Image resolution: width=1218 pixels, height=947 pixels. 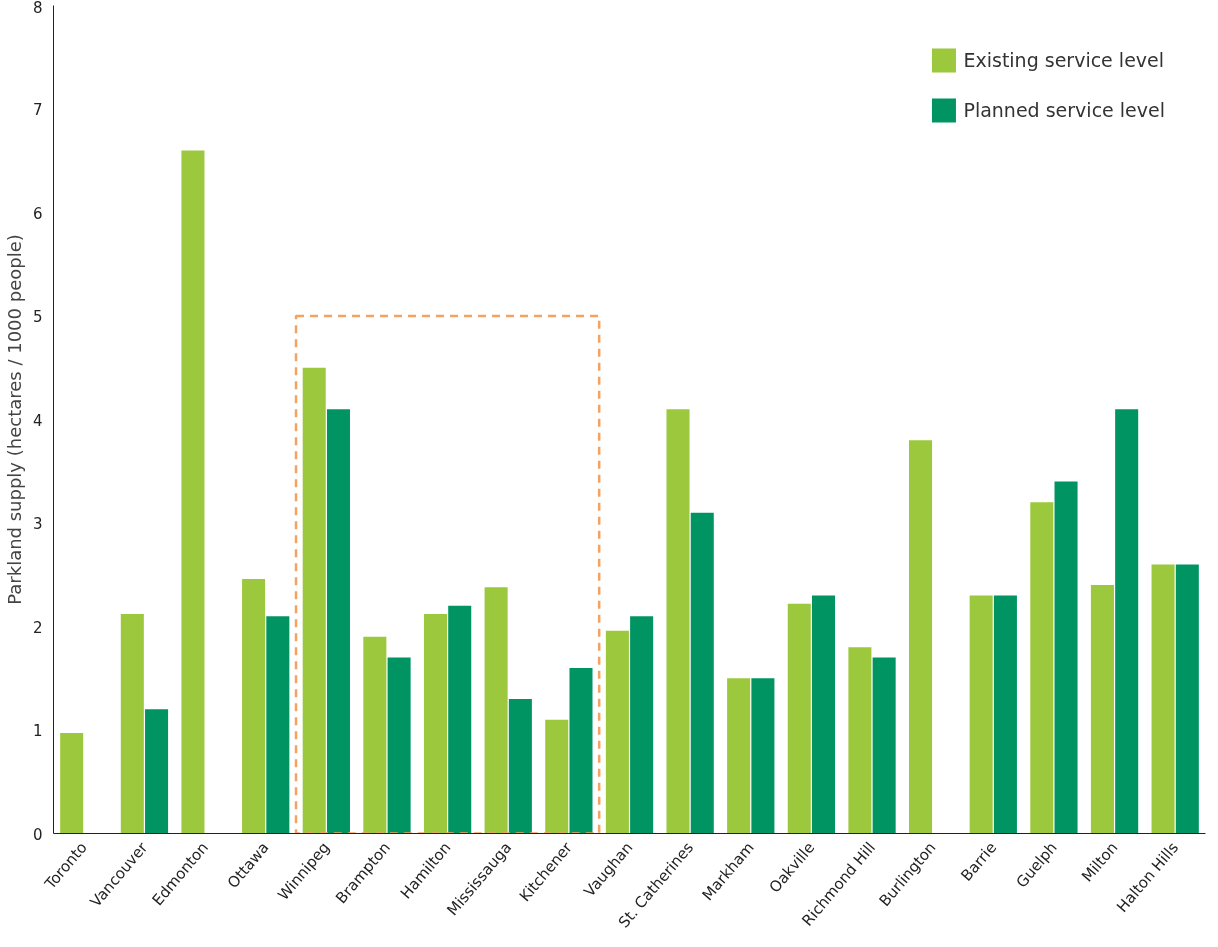 I want to click on y-tick-label: 5, so click(x=37, y=317).